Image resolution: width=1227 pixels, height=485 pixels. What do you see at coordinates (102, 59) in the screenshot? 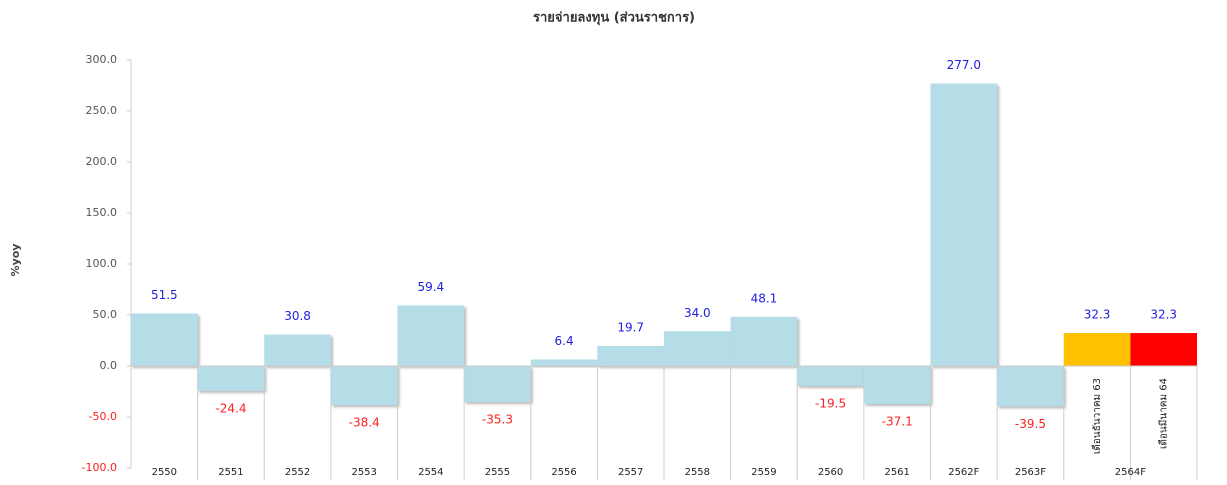
I see `y-tick-label: 300.0` at bounding box center [102, 59].